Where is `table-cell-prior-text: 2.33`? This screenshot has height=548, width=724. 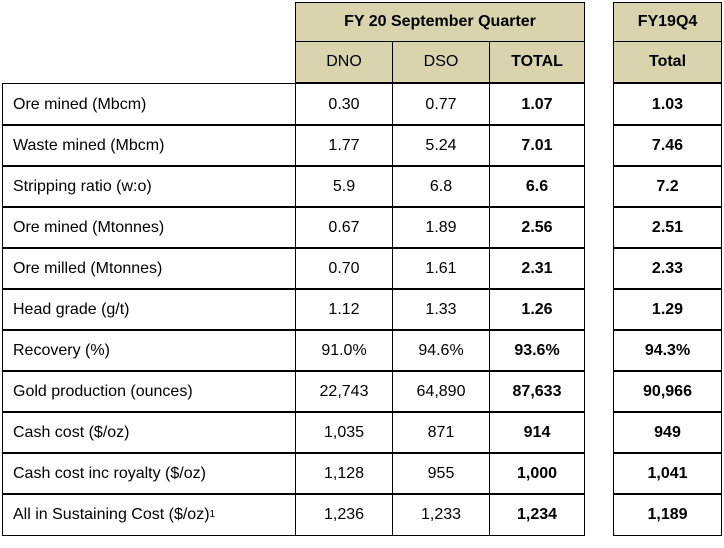
table-cell-prior-text: 2.33 is located at coordinates (667, 268).